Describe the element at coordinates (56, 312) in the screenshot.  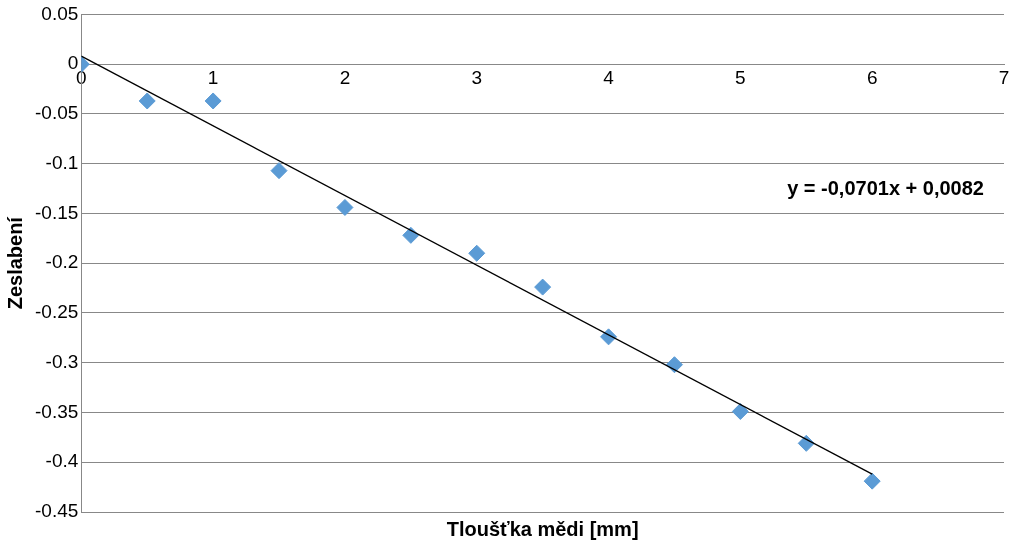
I see `y-tick-label: -0.25` at that location.